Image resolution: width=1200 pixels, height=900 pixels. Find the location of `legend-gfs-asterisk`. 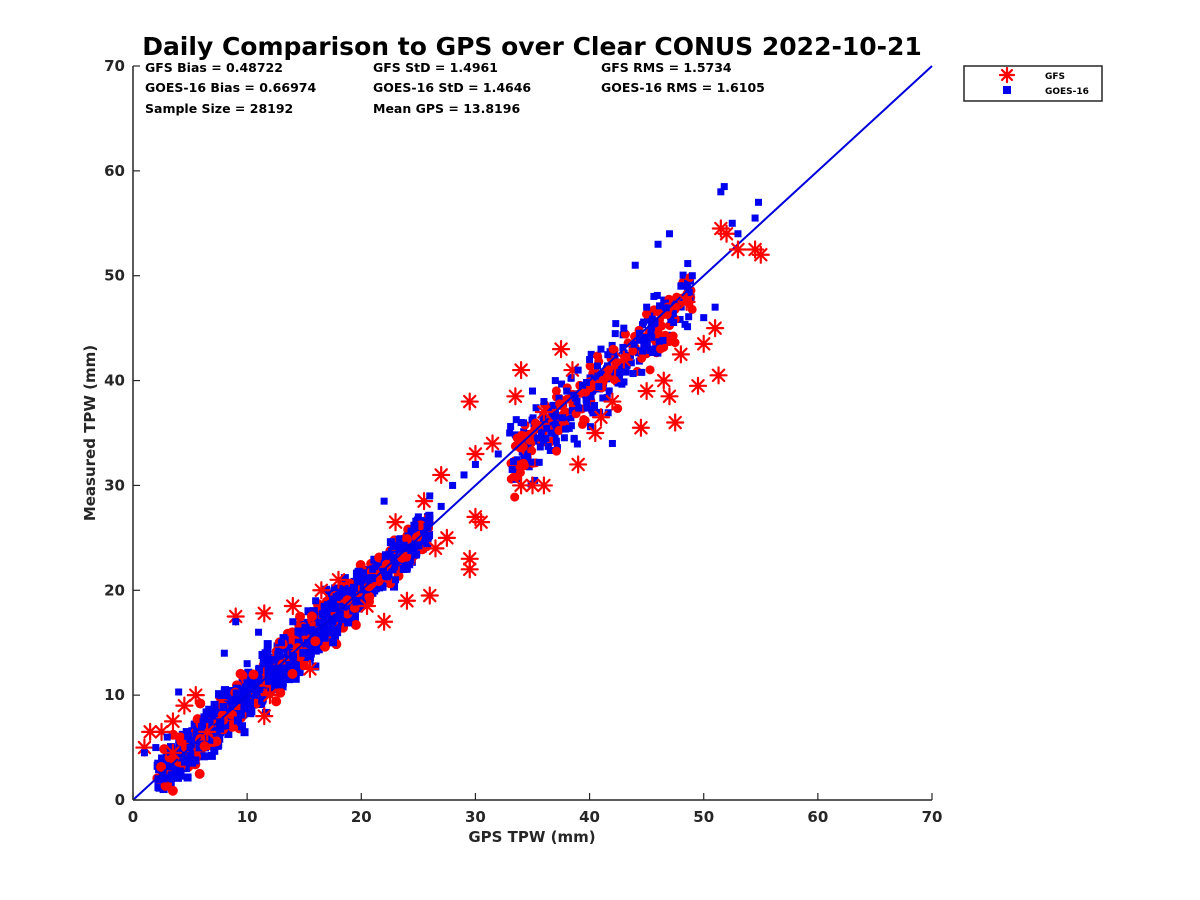

legend-gfs-asterisk is located at coordinates (1007, 75).